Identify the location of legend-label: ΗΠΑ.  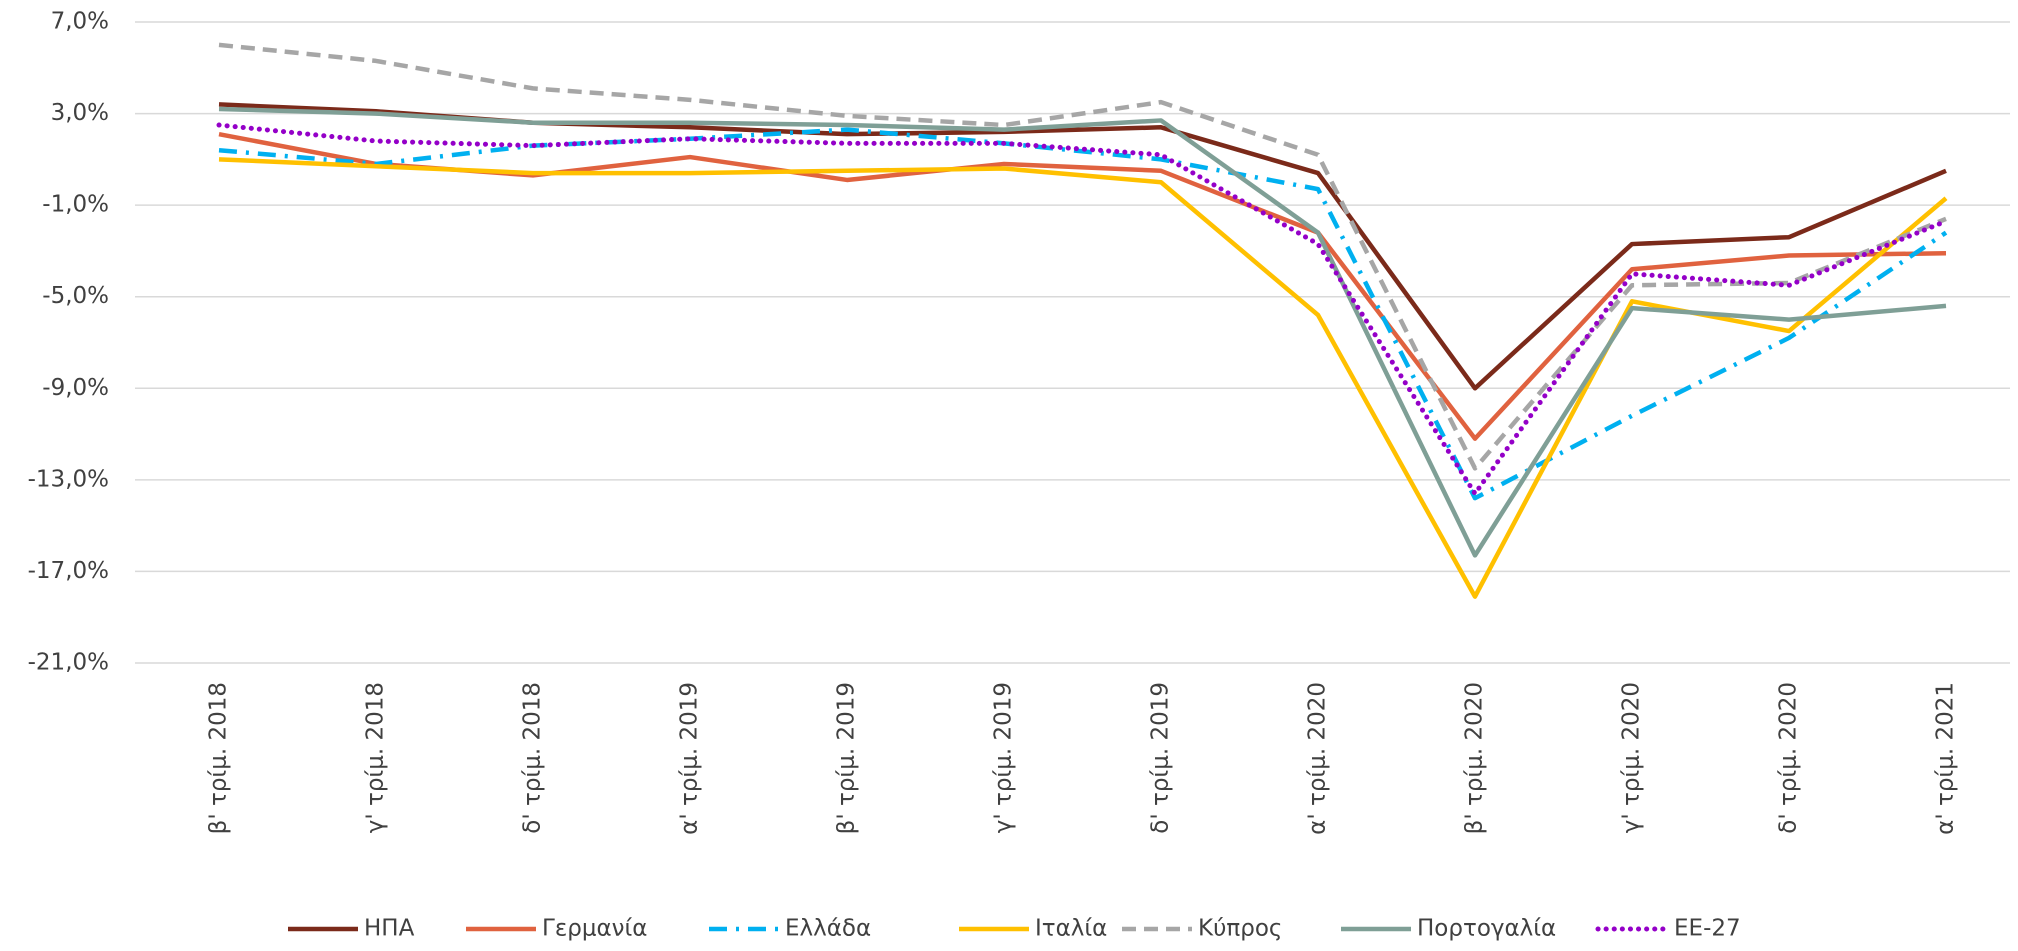
(389, 929).